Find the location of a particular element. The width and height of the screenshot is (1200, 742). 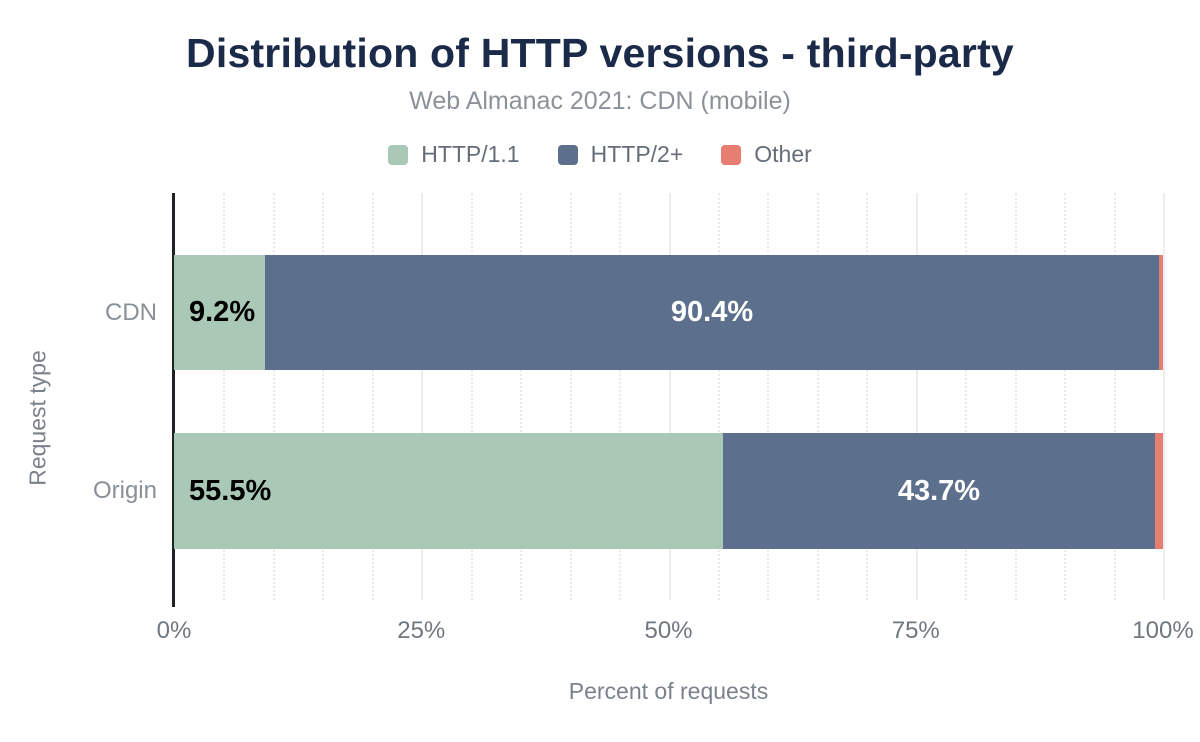

x-axis-ticks: 0% 25% 50% 75% 100% is located at coordinates (675, 631).